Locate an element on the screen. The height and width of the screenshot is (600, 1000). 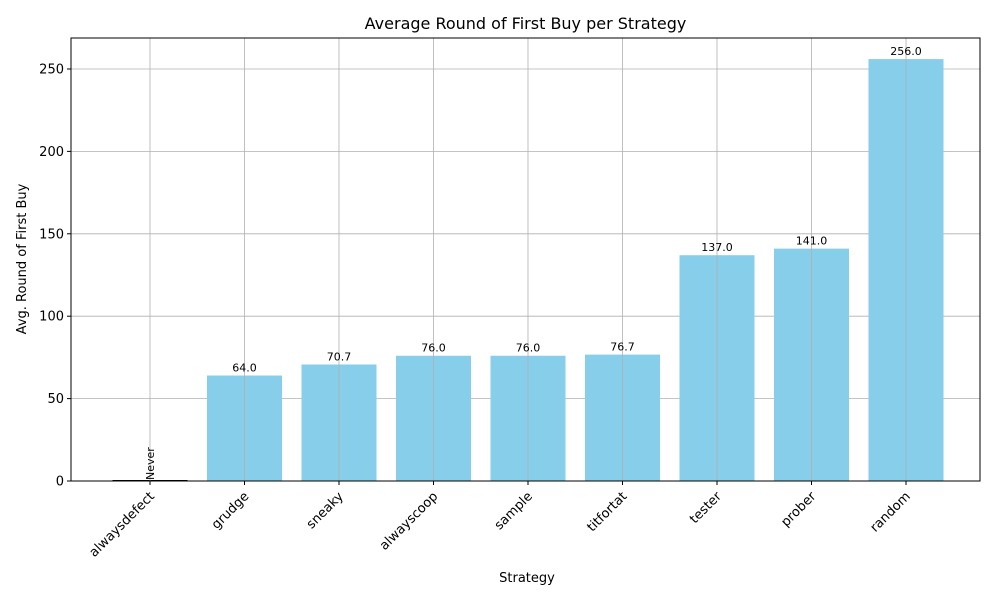
y-tick-label: 150 is located at coordinates (51, 234).